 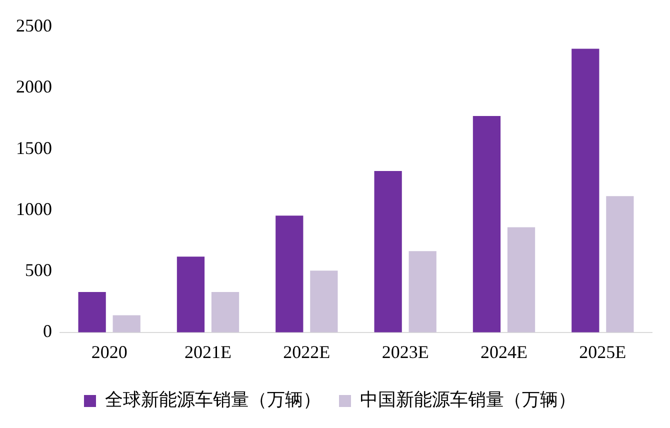 What do you see at coordinates (34, 26) in the screenshot?
I see `y-tick-label: 2500` at bounding box center [34, 26].